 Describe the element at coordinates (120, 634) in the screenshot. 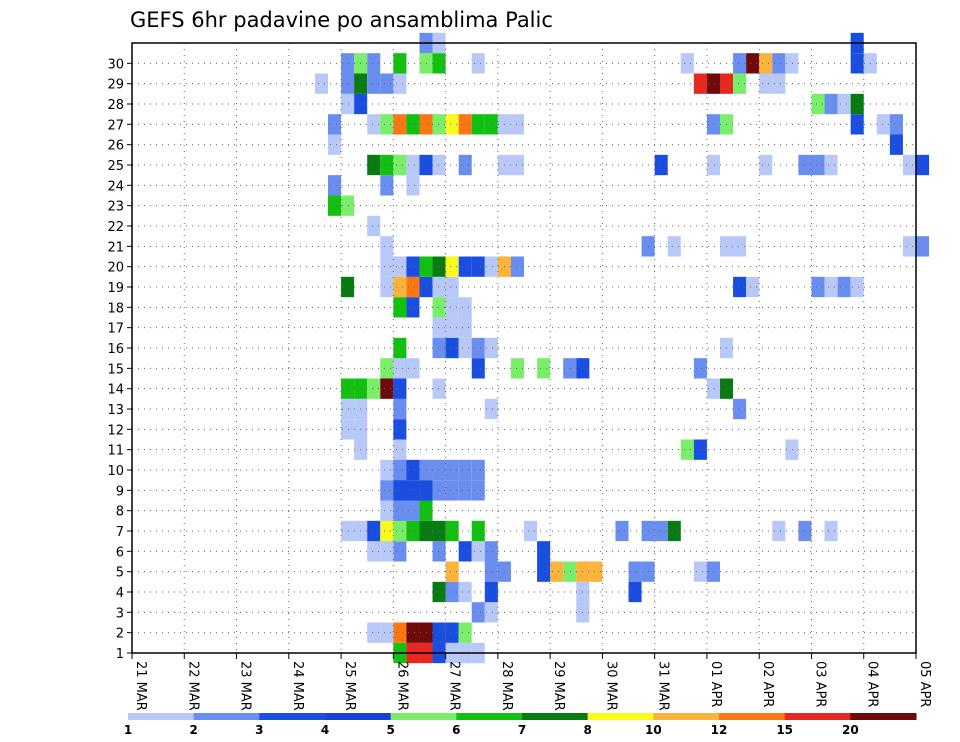

I see `y-tick-label: 2` at that location.